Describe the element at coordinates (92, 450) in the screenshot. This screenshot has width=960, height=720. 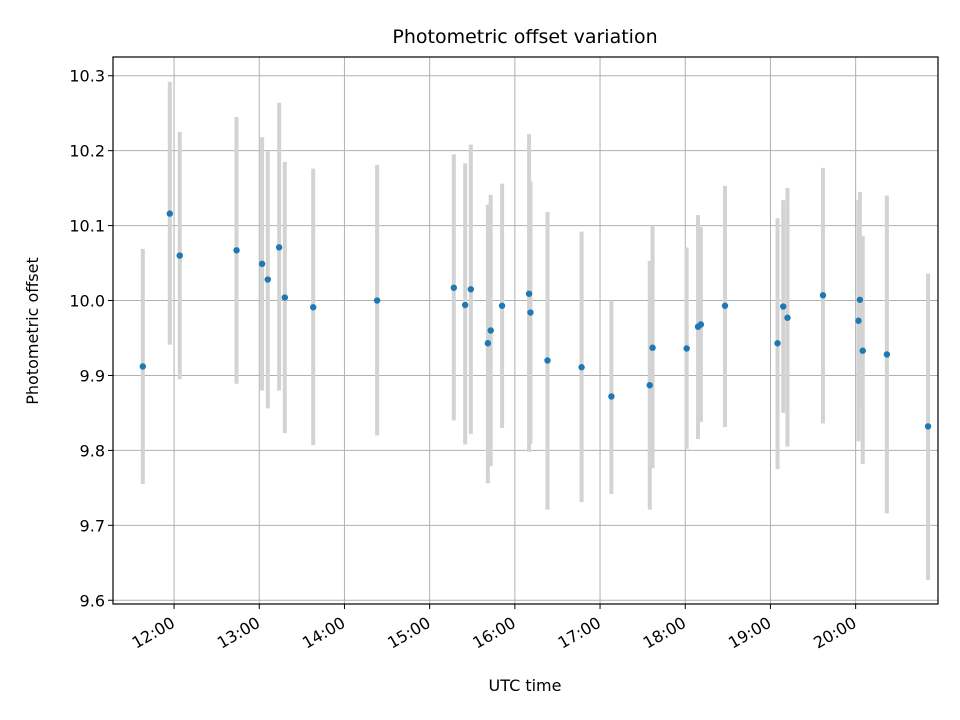
I see `y-tick-label: 9.8` at that location.